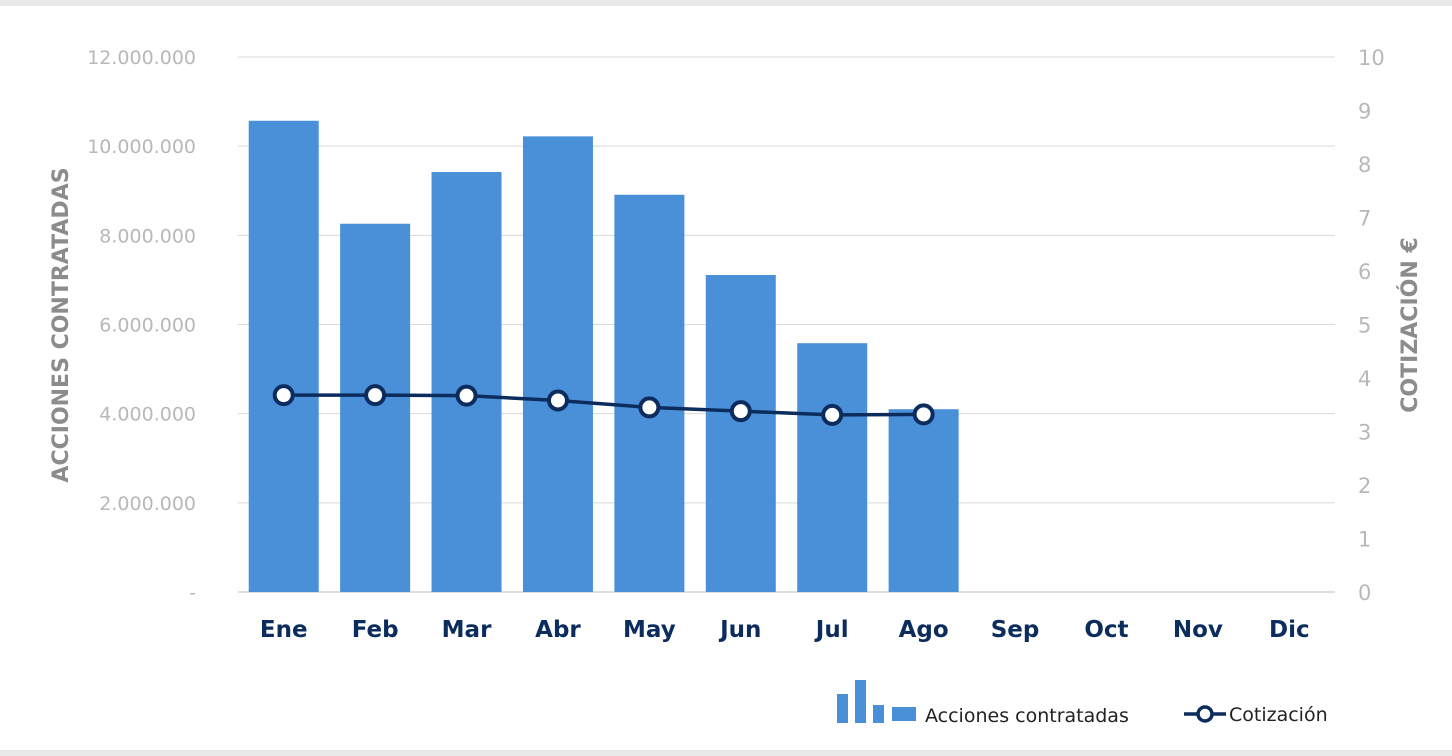  What do you see at coordinates (283, 395) in the screenshot?
I see `cotizacion-point-ene` at bounding box center [283, 395].